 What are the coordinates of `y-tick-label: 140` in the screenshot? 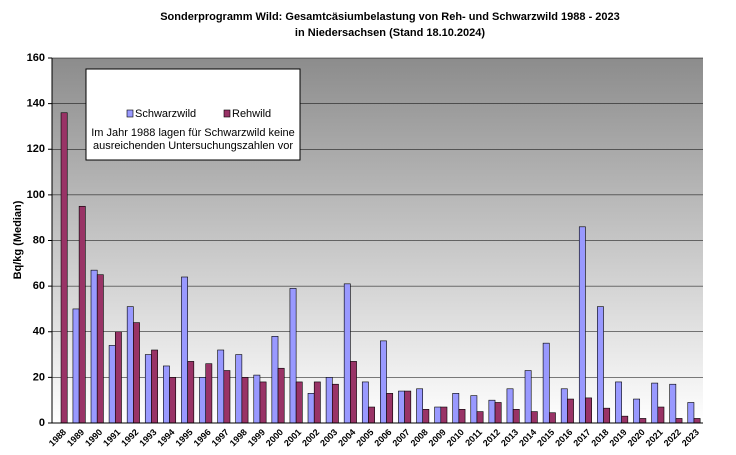 It's located at (36, 104).